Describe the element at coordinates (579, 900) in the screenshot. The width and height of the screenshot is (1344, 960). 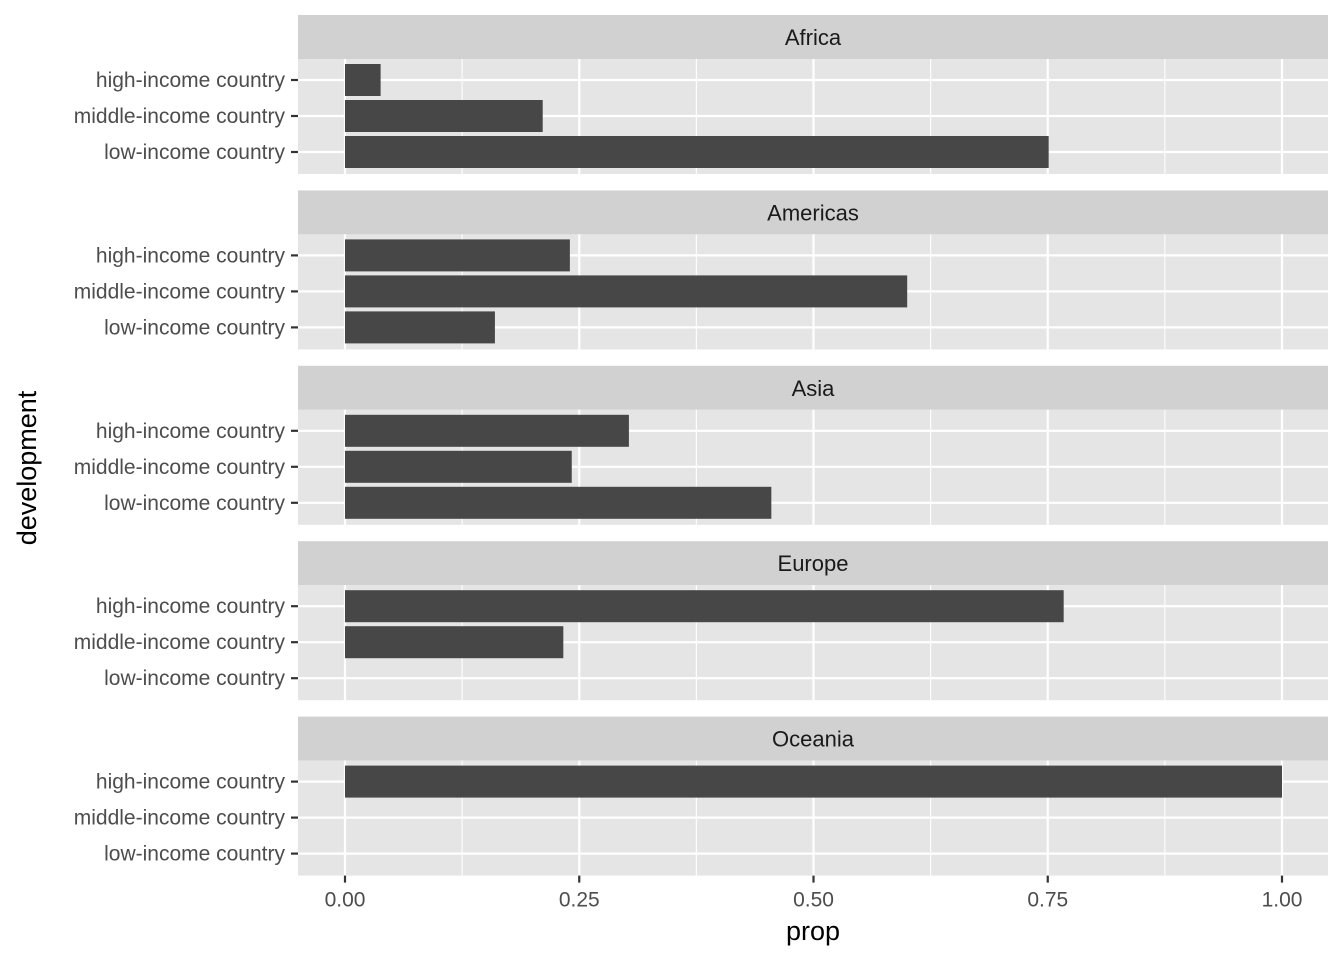
I see `x-tick-label: 0.25` at that location.